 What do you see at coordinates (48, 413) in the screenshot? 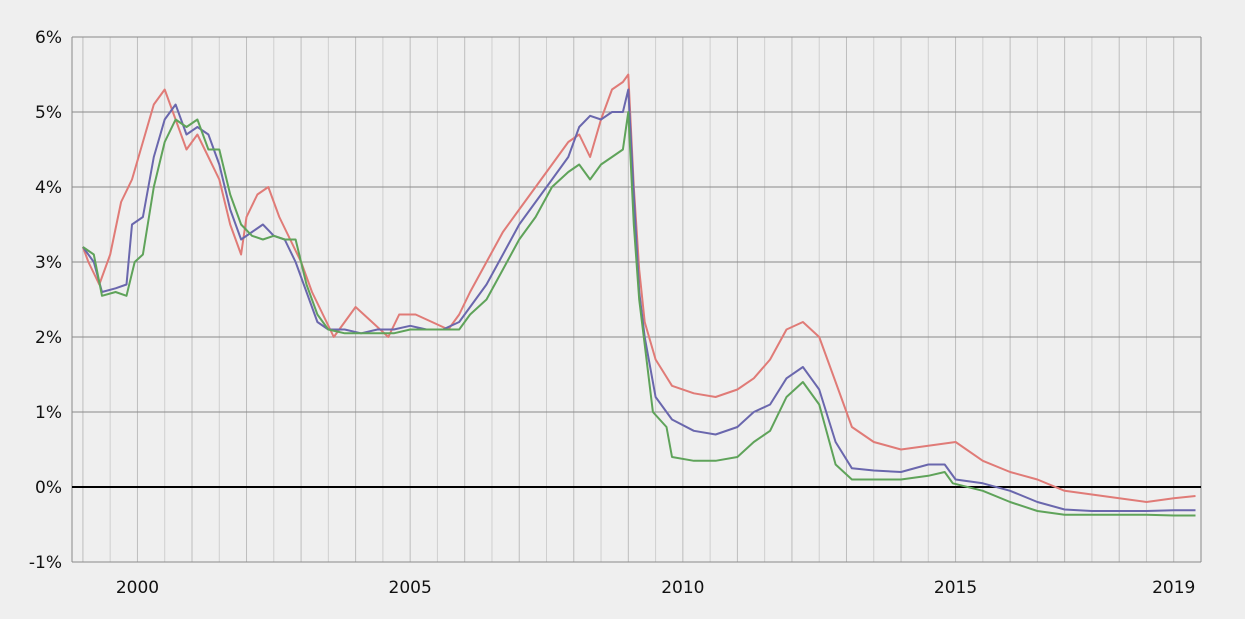
I see `y-tick-label: 1%` at bounding box center [48, 413].